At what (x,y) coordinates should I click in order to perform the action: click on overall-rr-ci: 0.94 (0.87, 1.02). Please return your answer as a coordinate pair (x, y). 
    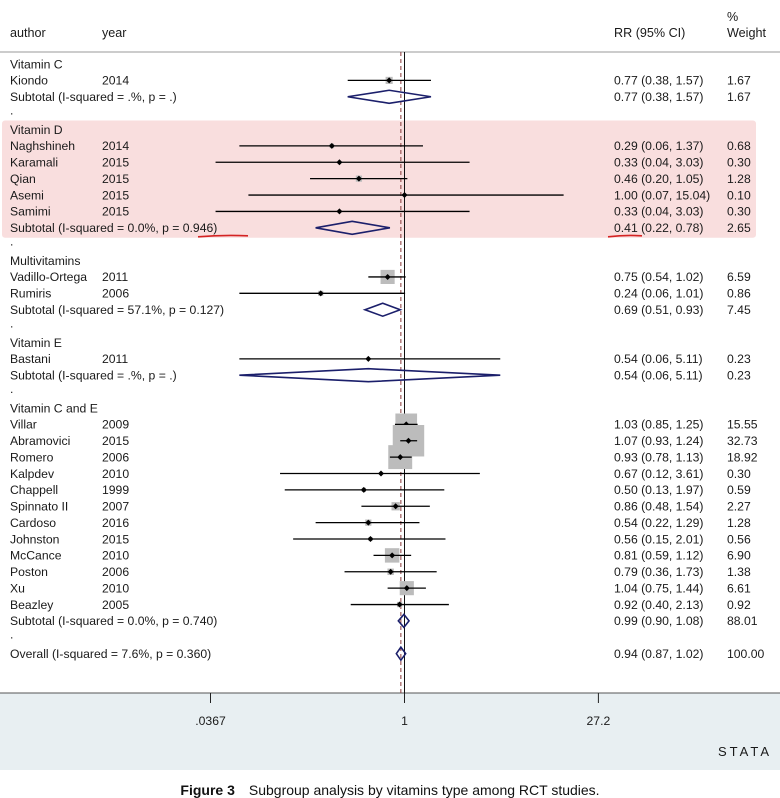
    Looking at the image, I should click on (658, 654).